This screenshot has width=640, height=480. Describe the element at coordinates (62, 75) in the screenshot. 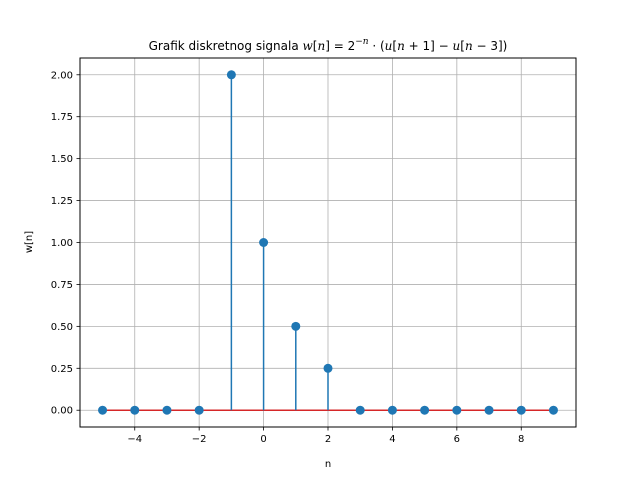

I see `y-tick-label: 2.00` at that location.